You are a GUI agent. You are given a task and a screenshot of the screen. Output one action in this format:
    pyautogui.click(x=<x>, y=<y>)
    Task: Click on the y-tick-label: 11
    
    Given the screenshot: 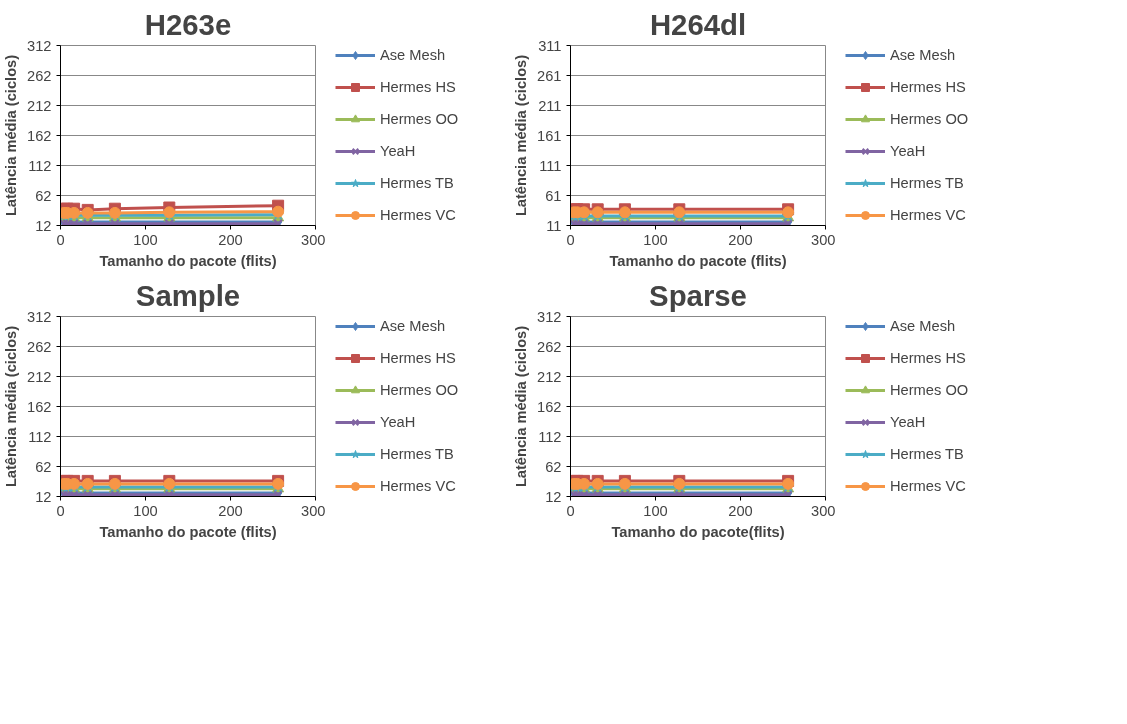 What is the action you would take?
    pyautogui.click(x=554, y=225)
    